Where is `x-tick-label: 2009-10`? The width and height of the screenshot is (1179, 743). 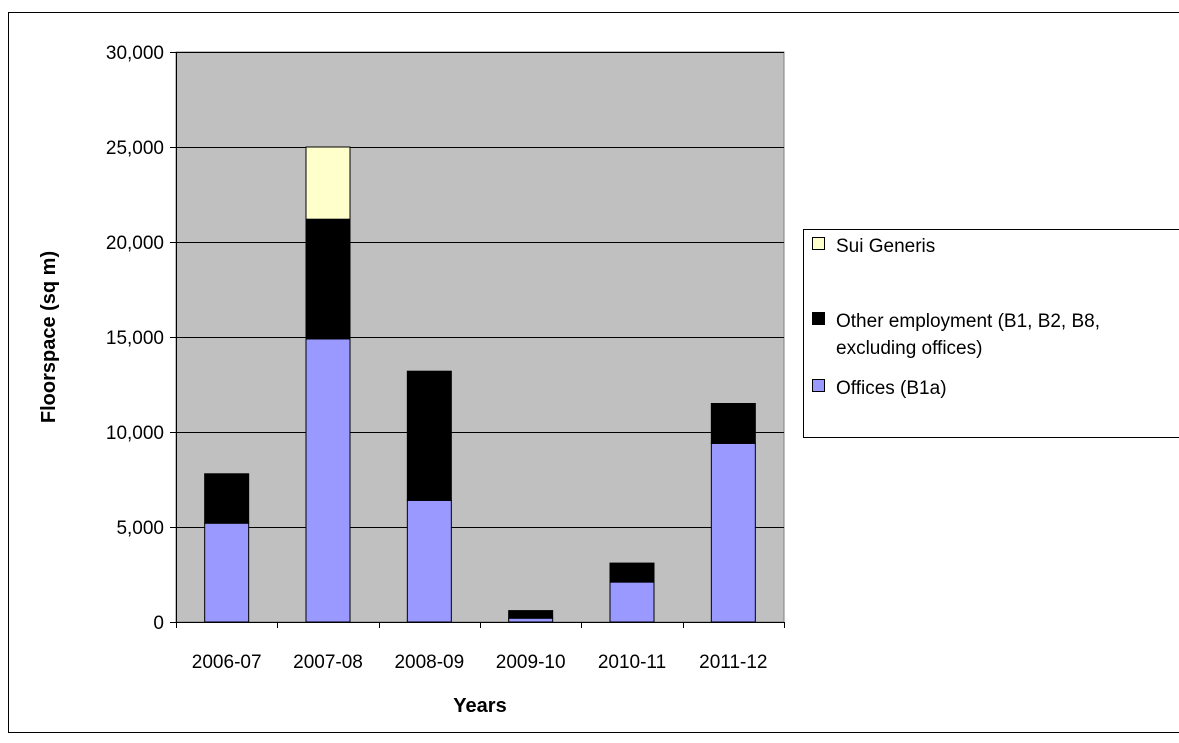
x-tick-label: 2009-10 is located at coordinates (531, 662).